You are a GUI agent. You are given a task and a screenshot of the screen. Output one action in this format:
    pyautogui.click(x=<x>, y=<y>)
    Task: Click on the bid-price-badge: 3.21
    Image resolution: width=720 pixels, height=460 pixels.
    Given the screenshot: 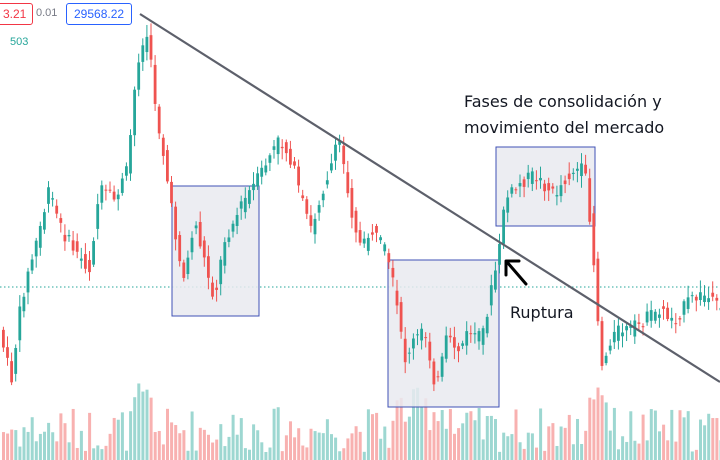 What is the action you would take?
    pyautogui.click(x=17, y=14)
    